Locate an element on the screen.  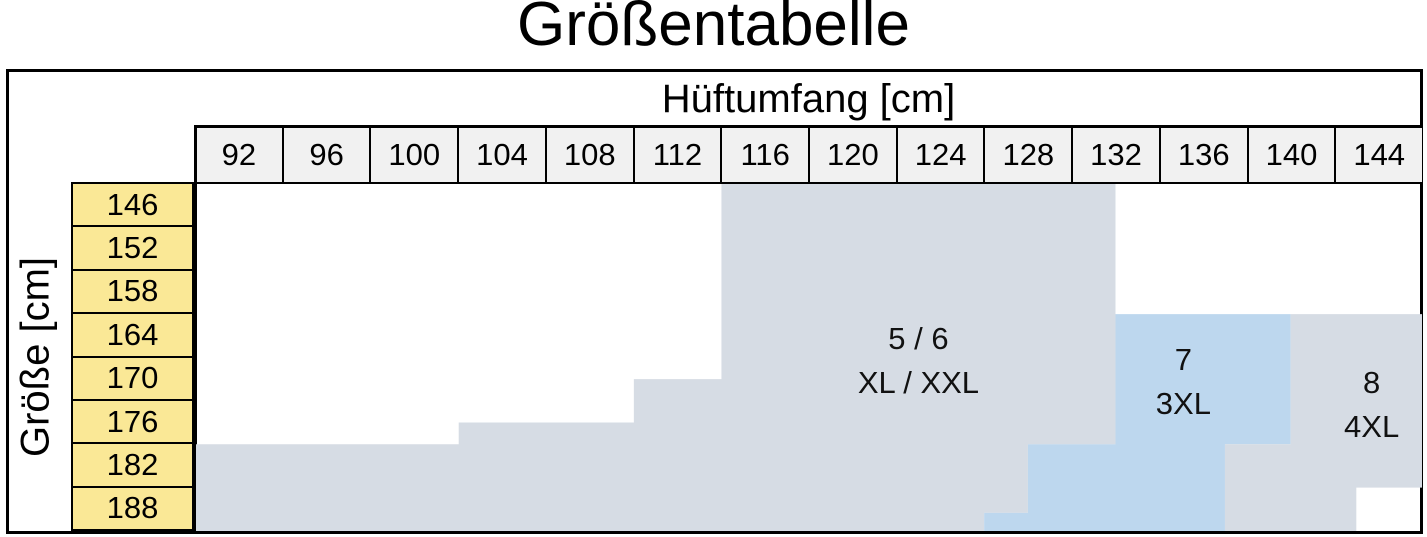
height-axis-label: Größe [cm] is located at coordinates (35, 357).